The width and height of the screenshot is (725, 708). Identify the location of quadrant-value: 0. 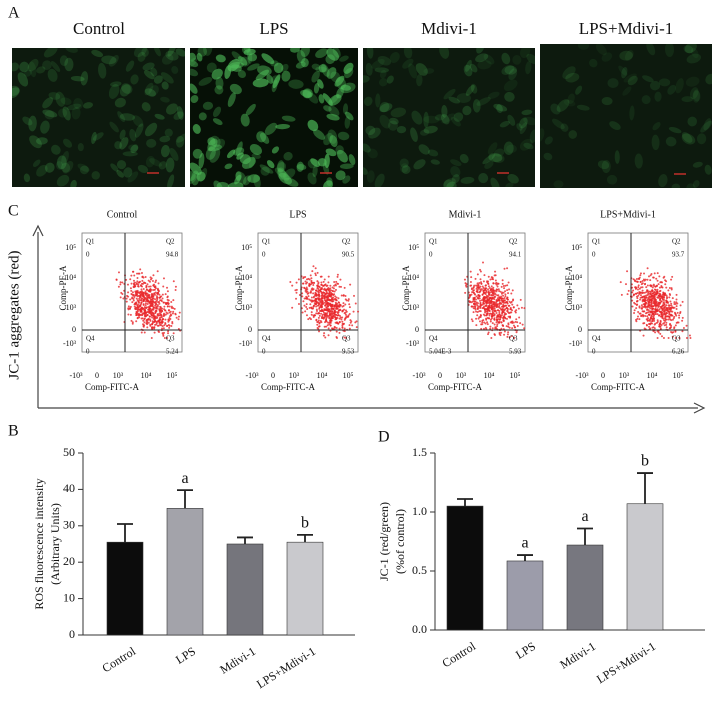
(88, 352).